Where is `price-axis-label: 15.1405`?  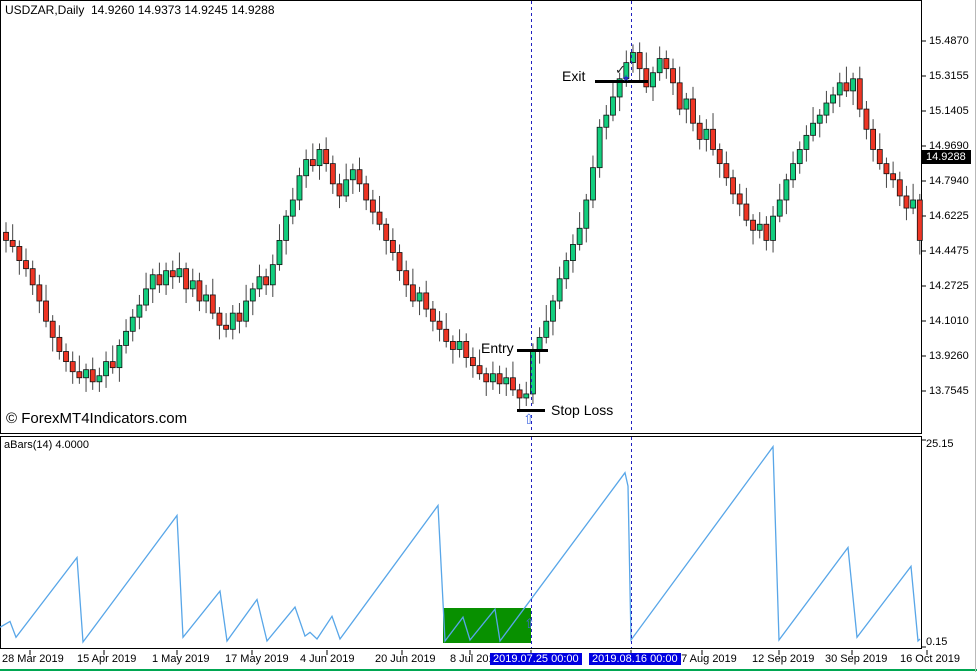
price-axis-label: 15.1405 is located at coordinates (949, 111).